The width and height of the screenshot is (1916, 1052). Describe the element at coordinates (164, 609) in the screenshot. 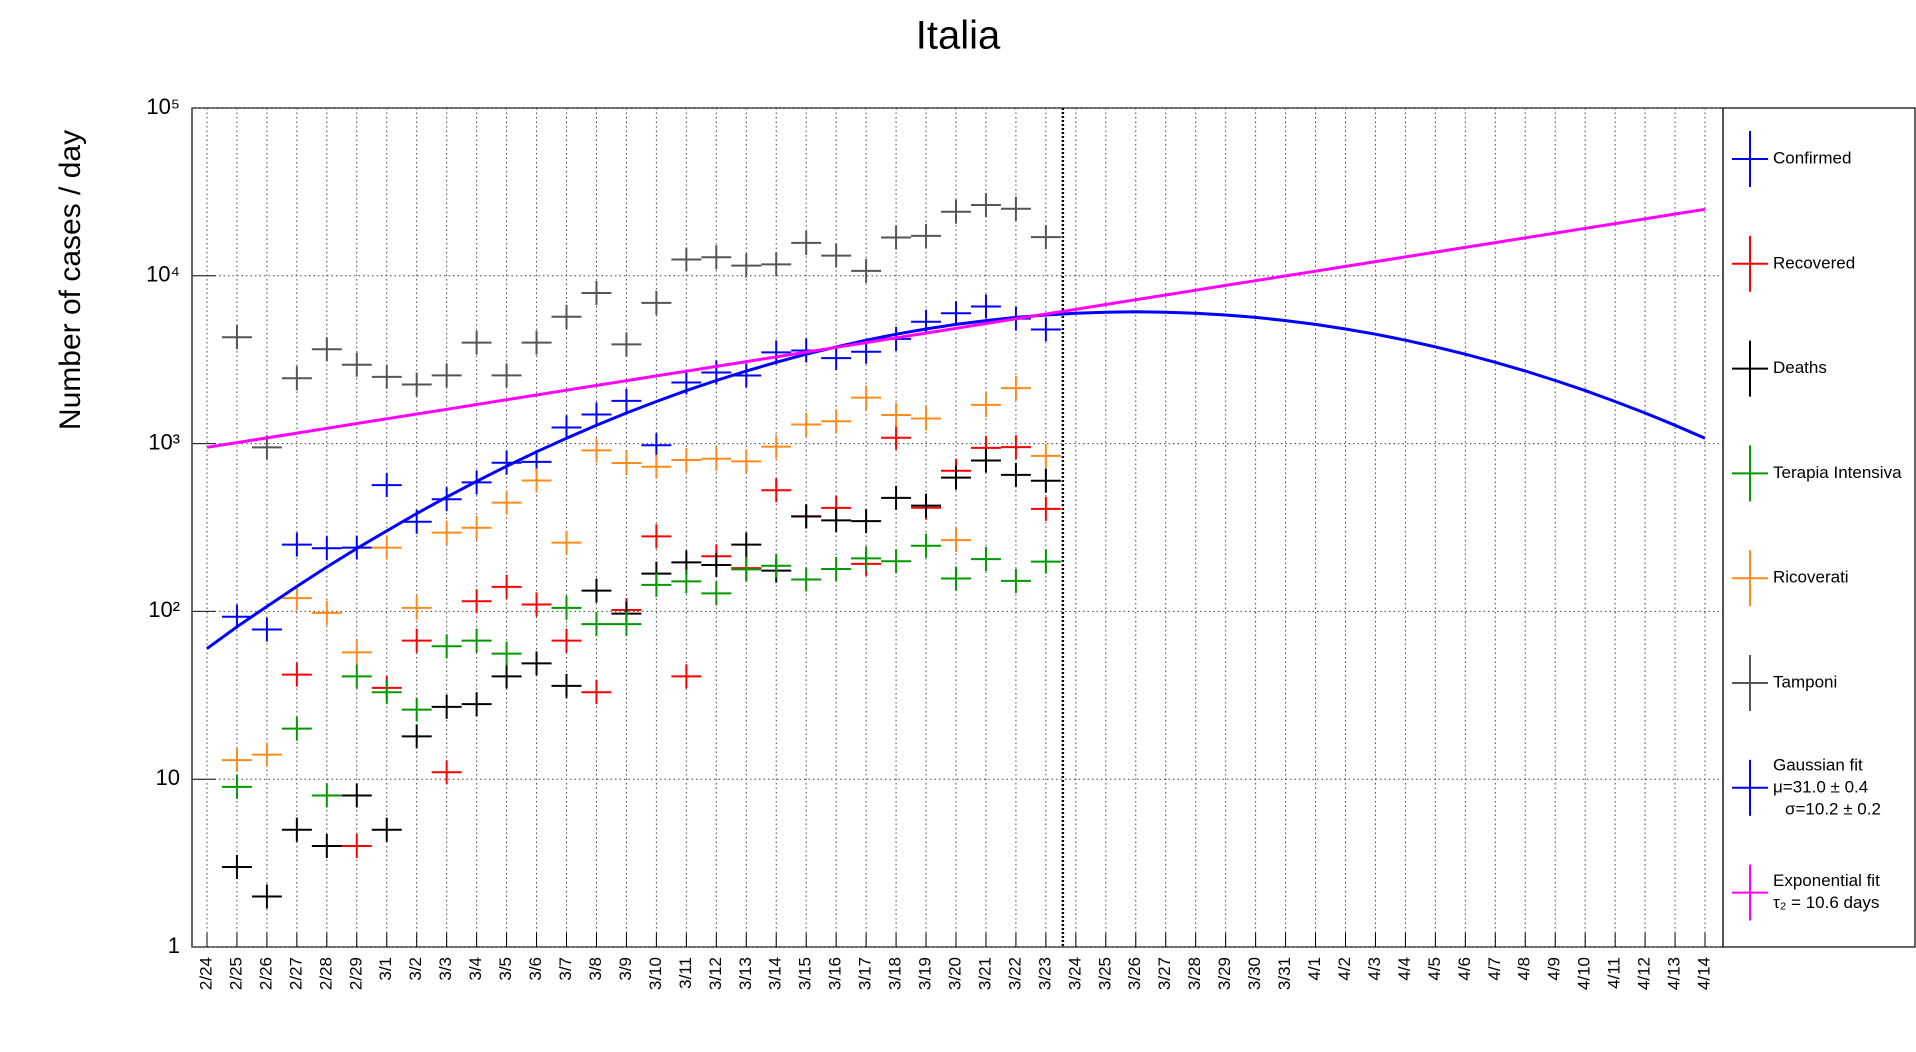

I see `y-tick-label: 10²` at that location.